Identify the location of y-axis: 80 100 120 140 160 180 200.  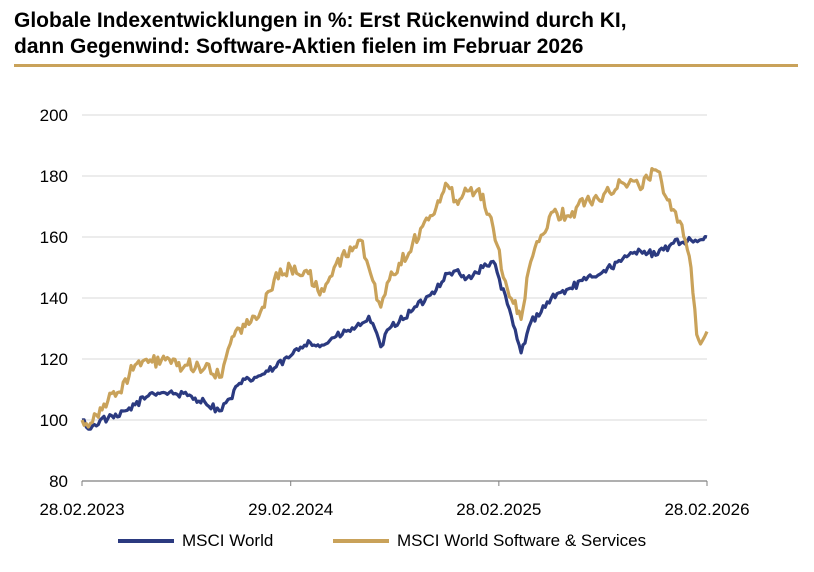
(54, 298).